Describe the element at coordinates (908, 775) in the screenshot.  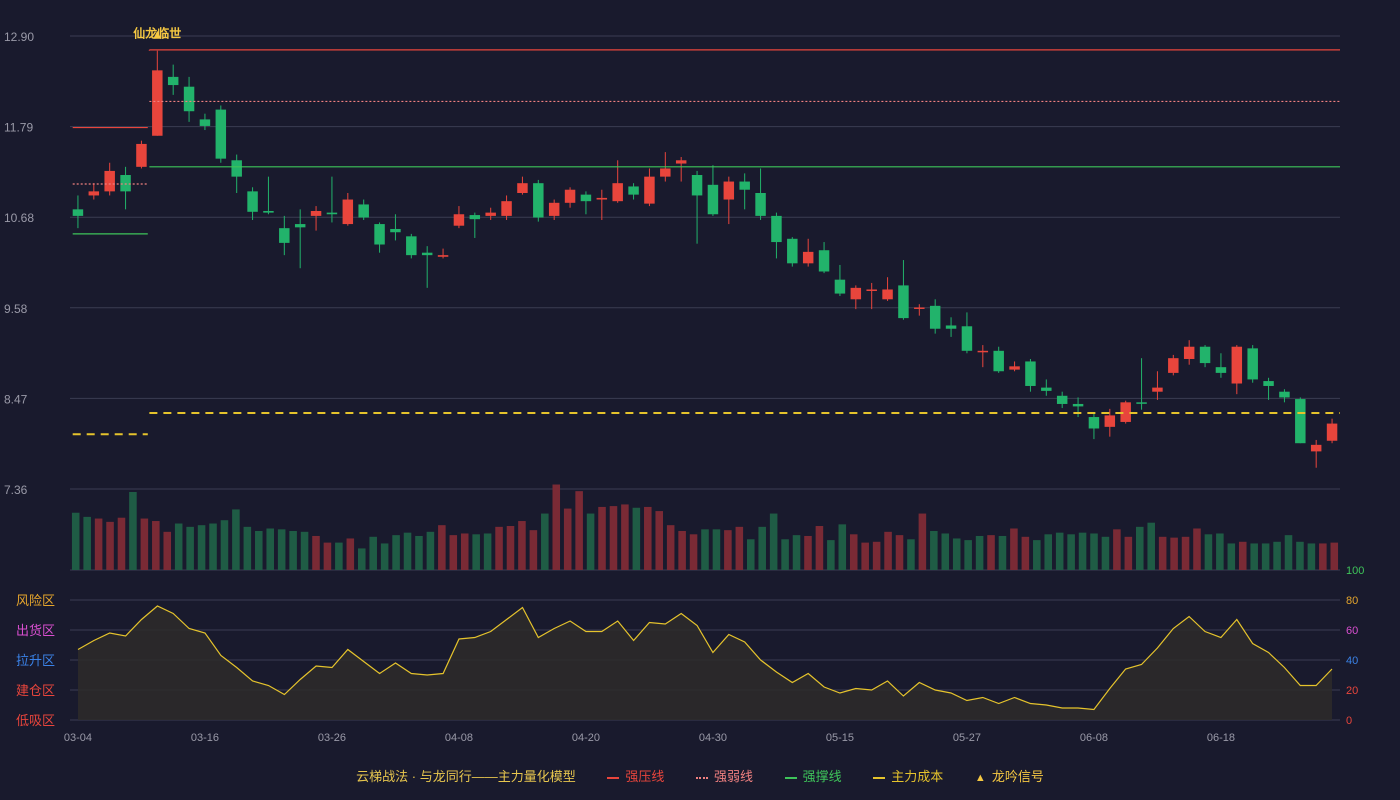
I see `legend-item-main-cost: 主力成本` at that location.